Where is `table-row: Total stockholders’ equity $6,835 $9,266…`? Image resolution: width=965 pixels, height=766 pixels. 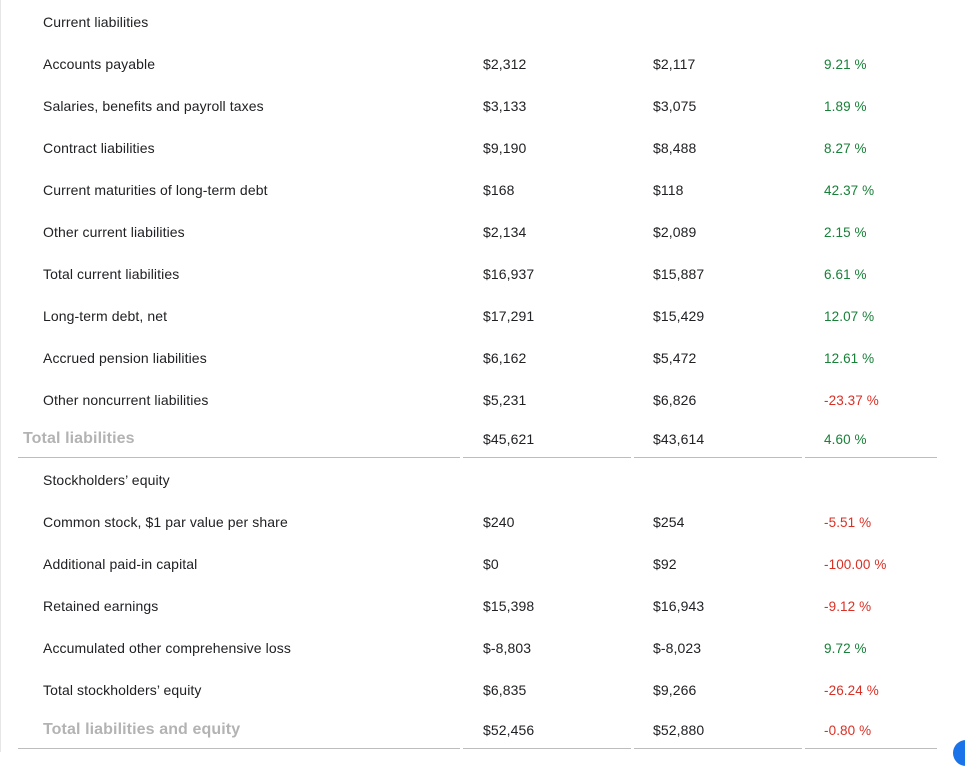 table-row: Total stockholders’ equity $6,835 $9,266… is located at coordinates (482, 690).